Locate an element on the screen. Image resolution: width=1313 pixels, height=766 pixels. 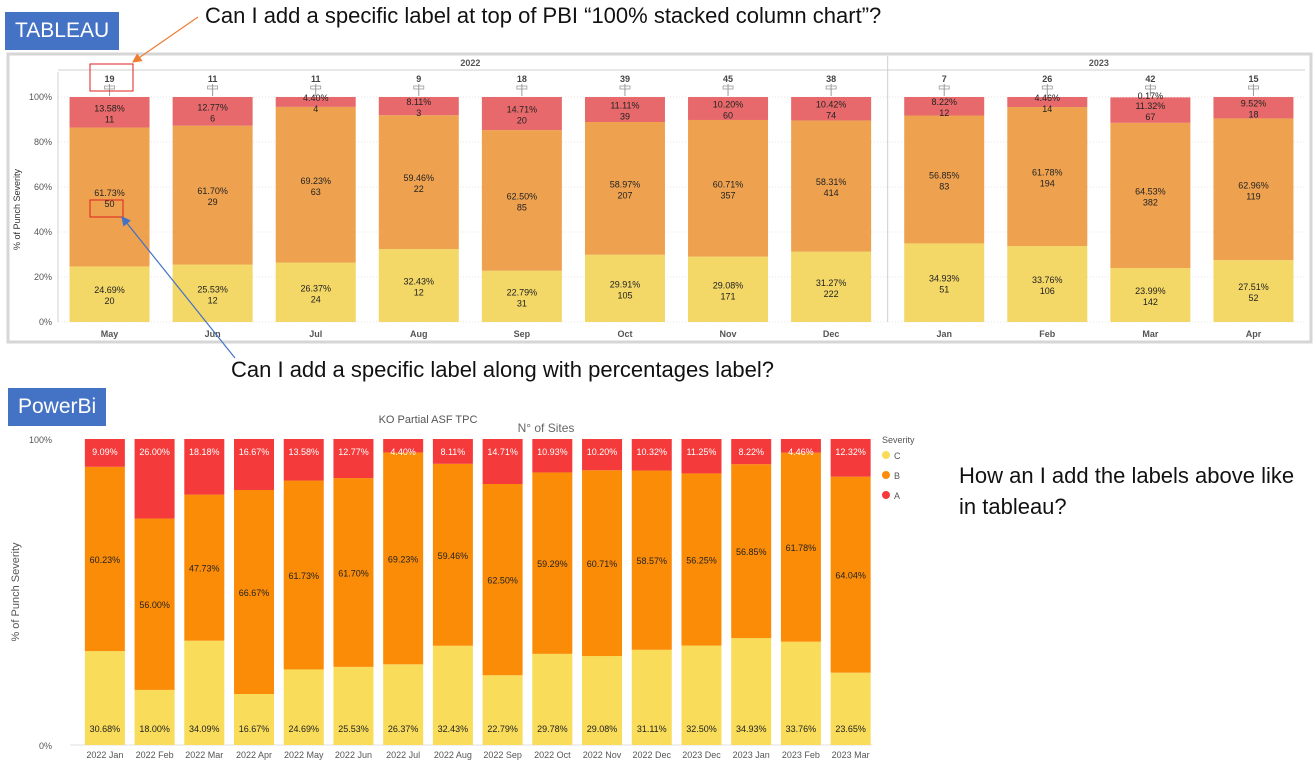
powerbi-pct-label: 56.85% is located at coordinates (751, 552).